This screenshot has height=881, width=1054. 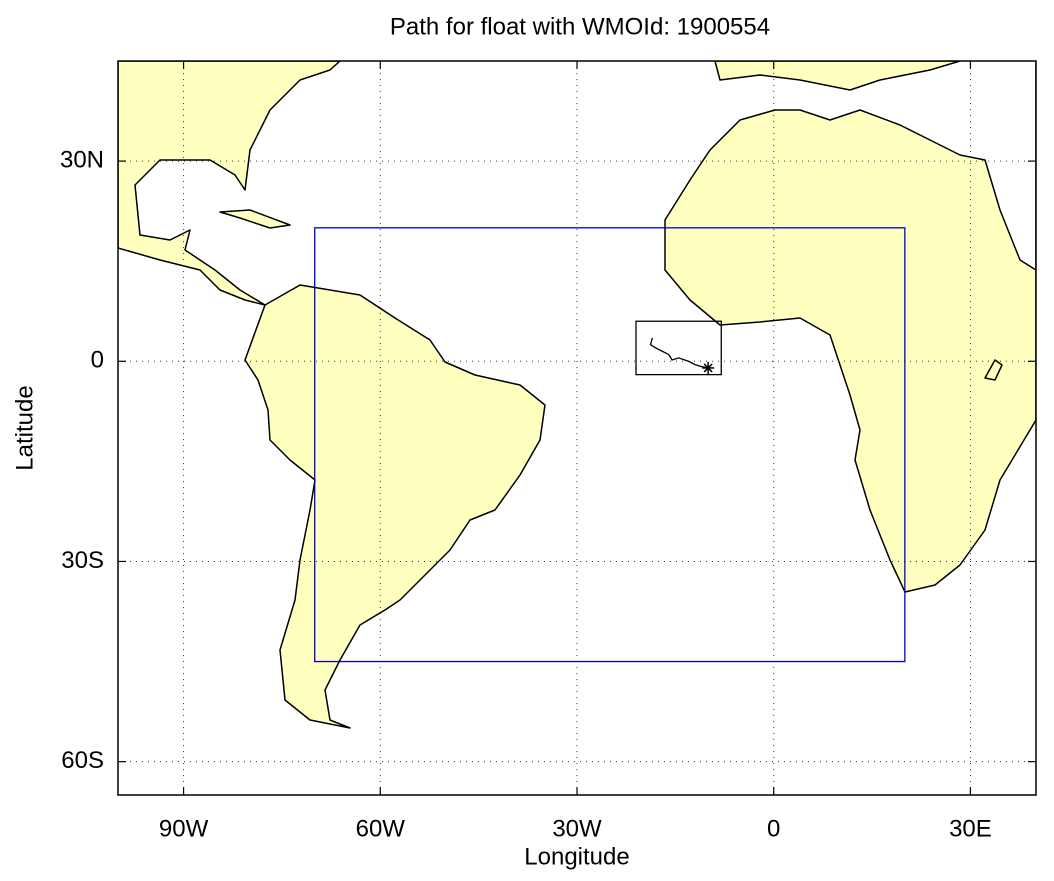 I want to click on y-tick-label: 30N, so click(x=82, y=159).